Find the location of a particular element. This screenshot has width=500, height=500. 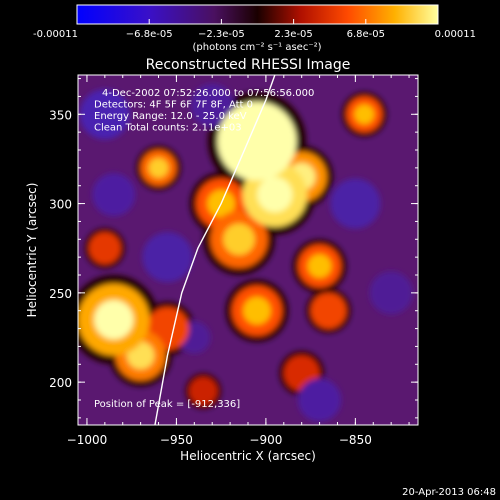

annotation-line: Detectors: 4F 5F 6F 7F 8F, Att 0 is located at coordinates (173, 105).